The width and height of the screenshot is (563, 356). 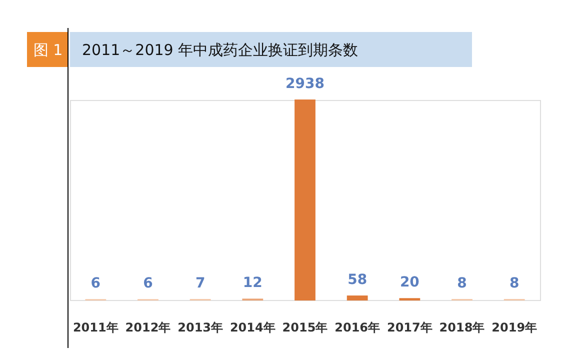 I want to click on chart-title: 2011～2019 年中成药企业换证到期条数, so click(x=220, y=50).